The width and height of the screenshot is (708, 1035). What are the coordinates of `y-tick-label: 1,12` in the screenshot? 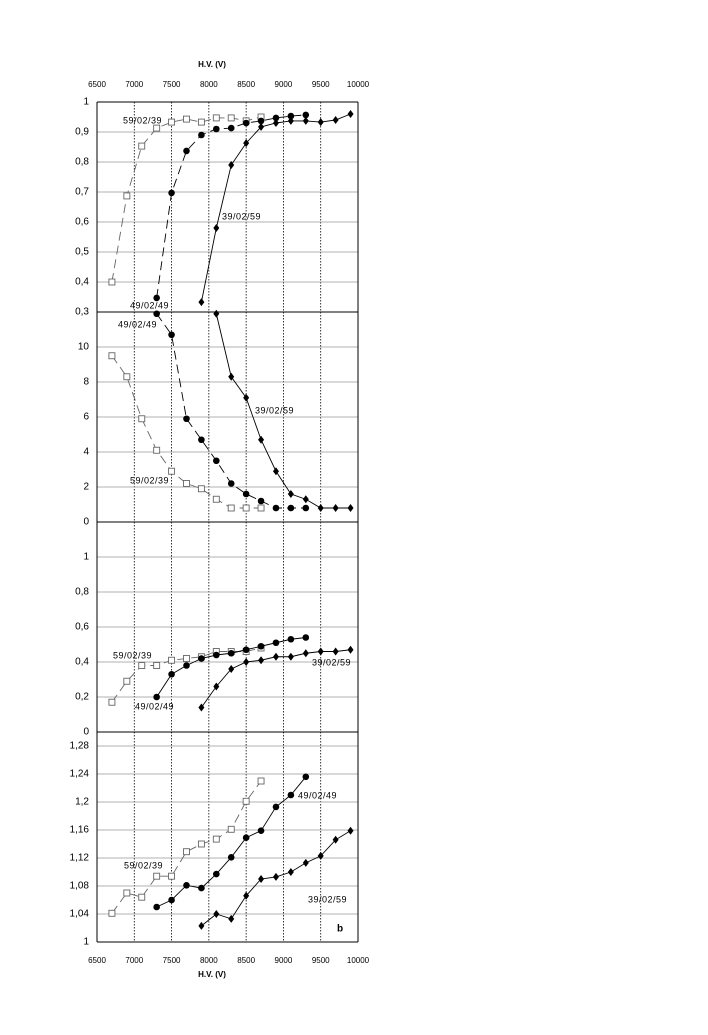 It's located at (80, 858).